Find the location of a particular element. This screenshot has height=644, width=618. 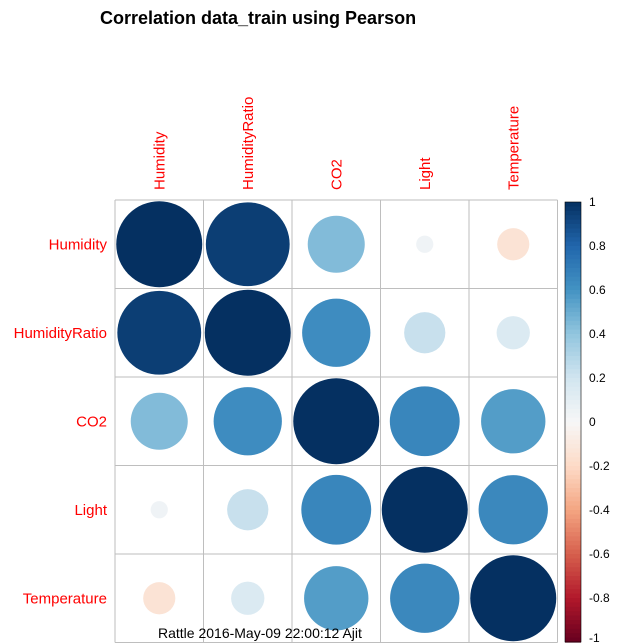

corr-circle-light-light is located at coordinates (424, 509).